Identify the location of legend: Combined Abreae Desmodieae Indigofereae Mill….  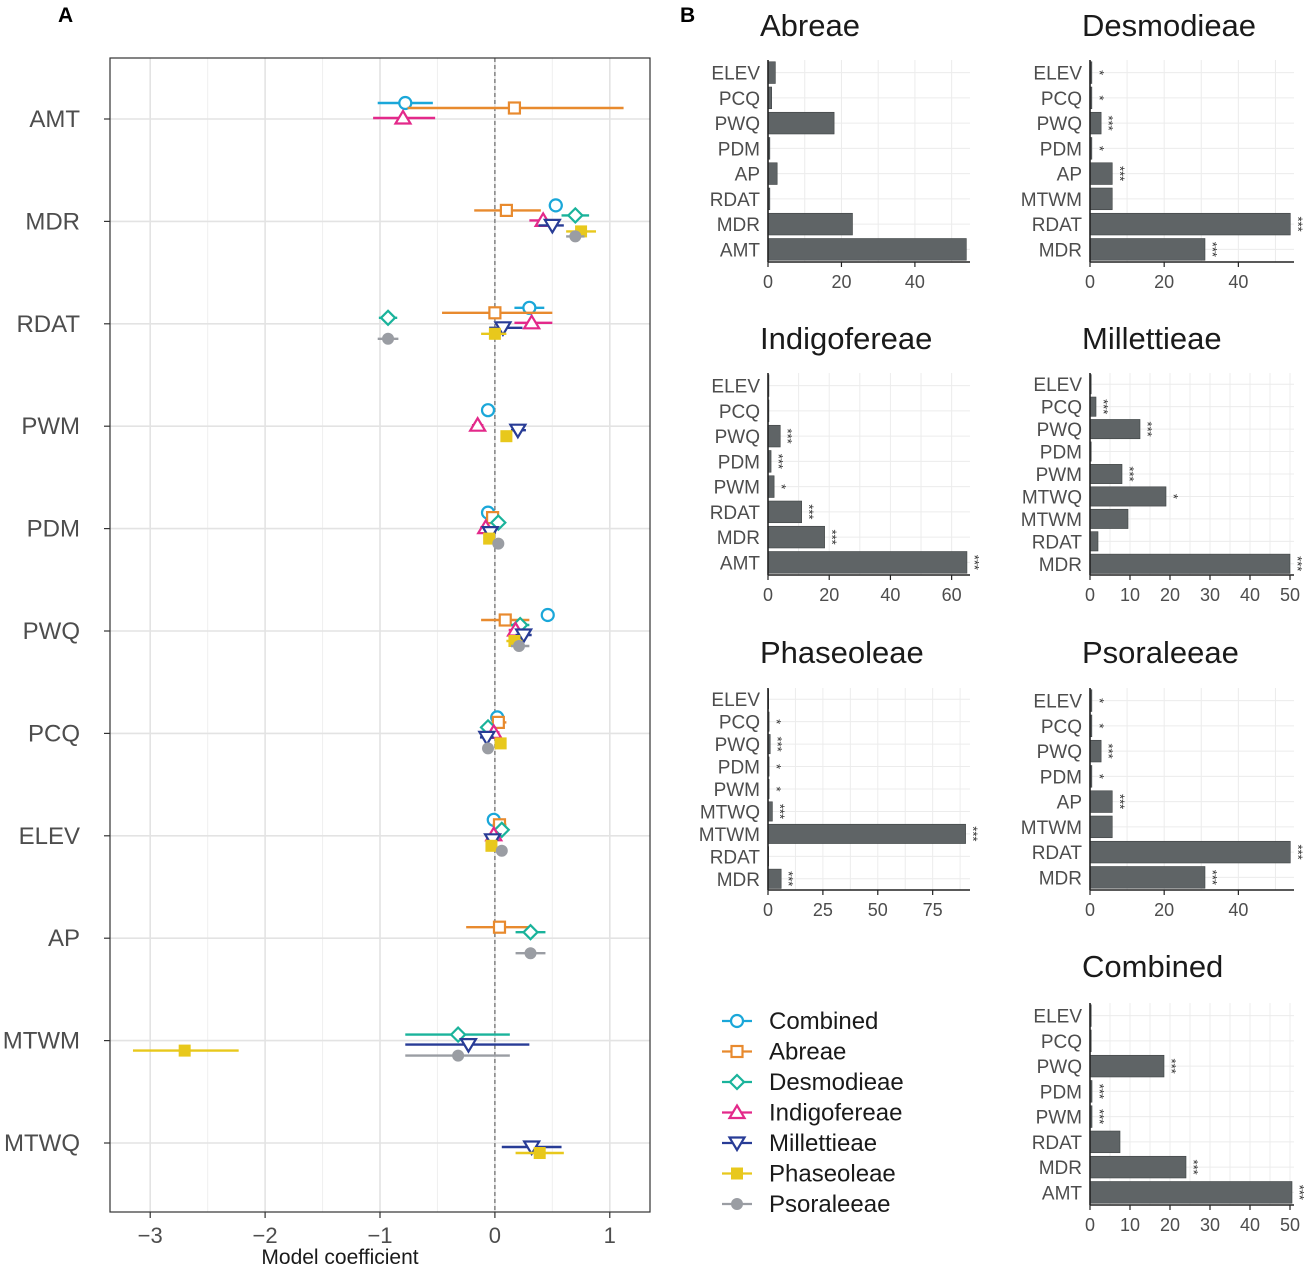
(813, 1113).